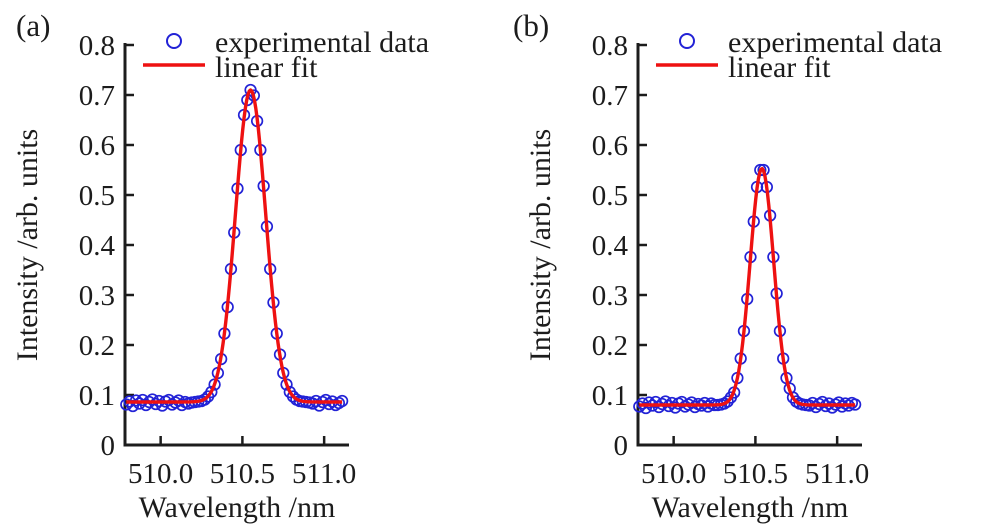 The width and height of the screenshot is (1000, 531). I want to click on panel-a-label: (a), so click(33, 25).